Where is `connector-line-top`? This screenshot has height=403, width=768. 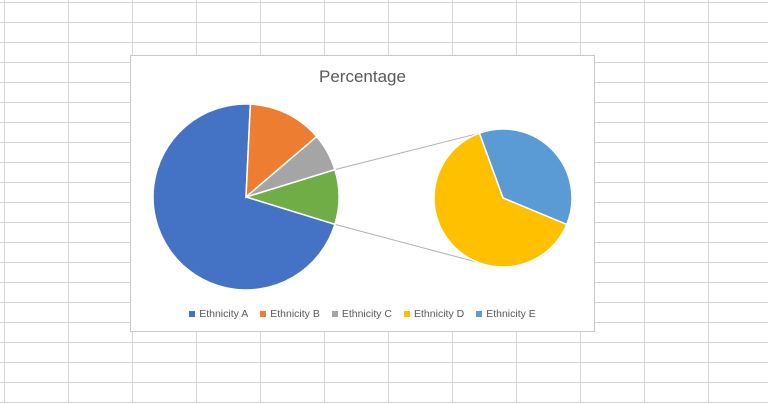 connector-line-top is located at coordinates (407, 151).